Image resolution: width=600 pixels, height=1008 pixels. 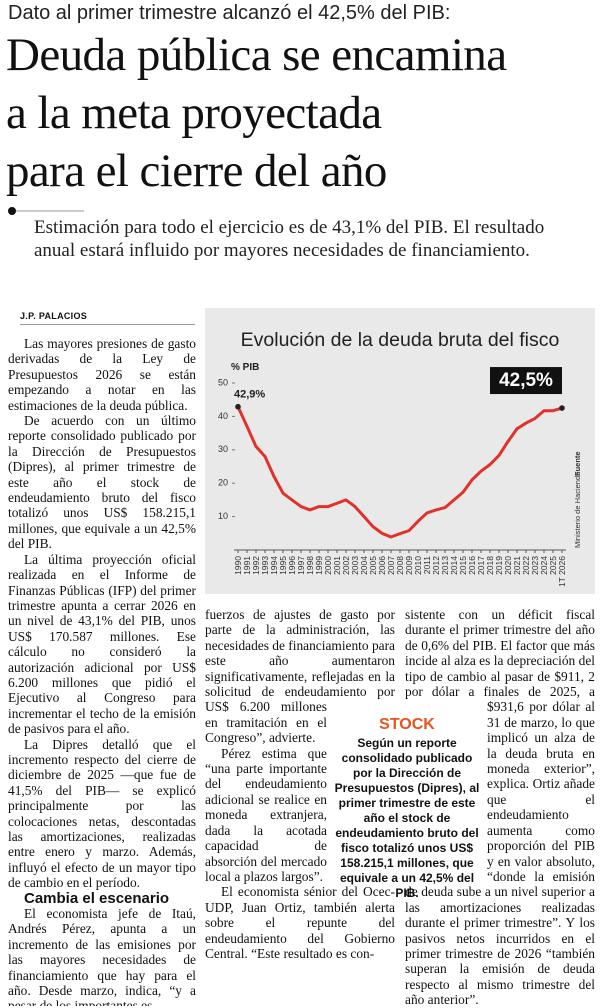 I want to click on value-label-box, so click(x=526, y=381).